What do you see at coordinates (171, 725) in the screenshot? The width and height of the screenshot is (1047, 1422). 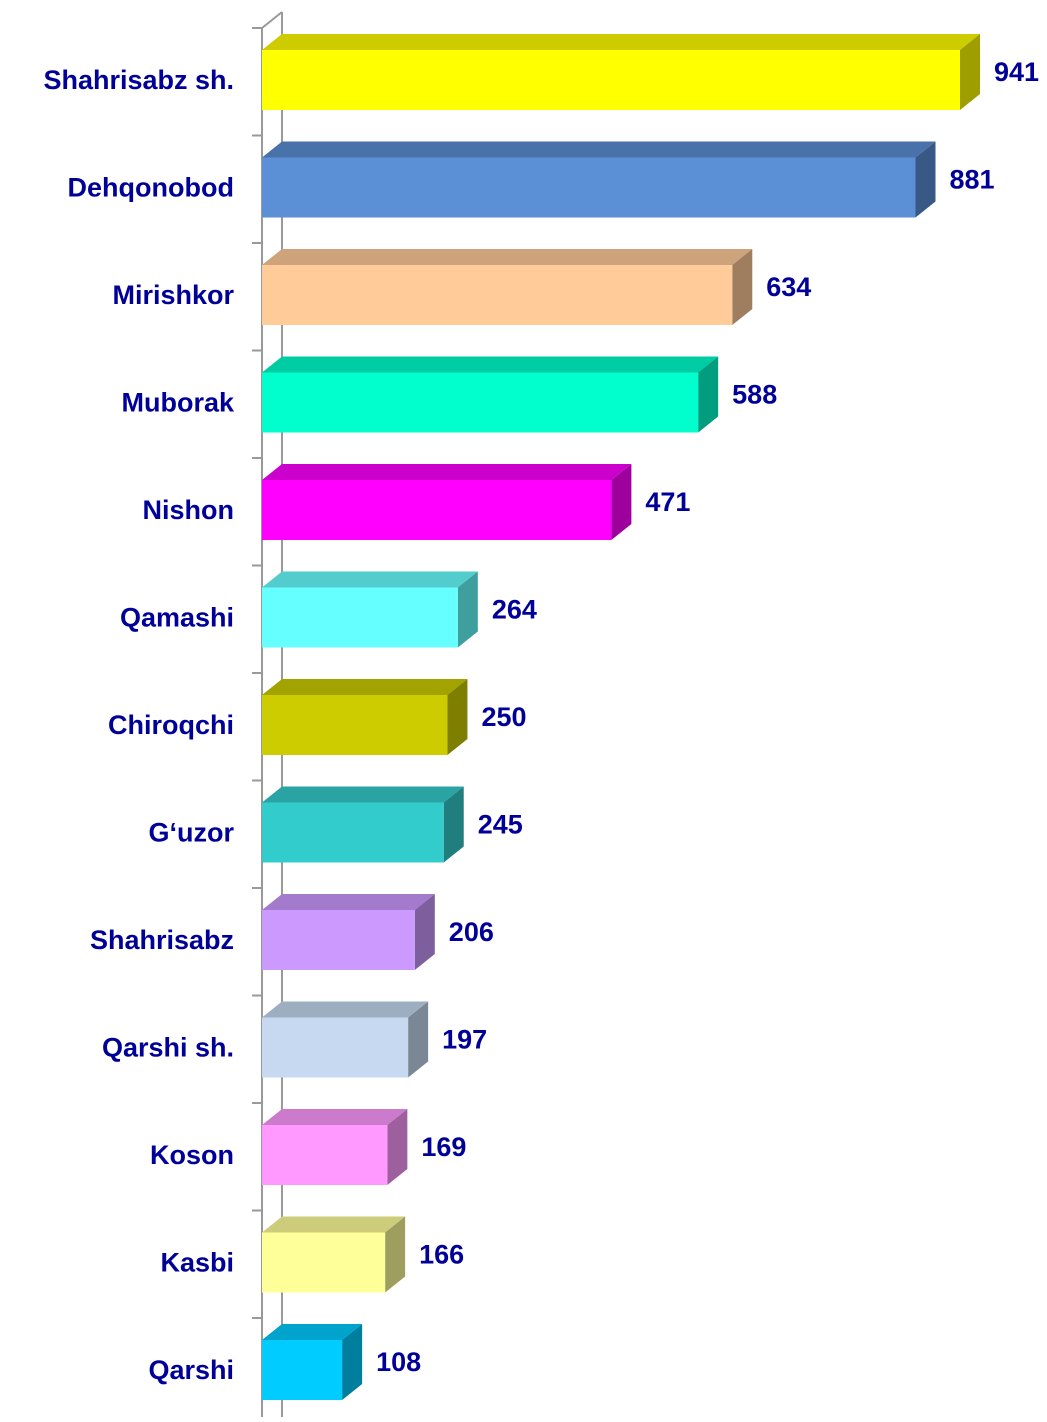 I see `category-label: Chiroqchi` at bounding box center [171, 725].